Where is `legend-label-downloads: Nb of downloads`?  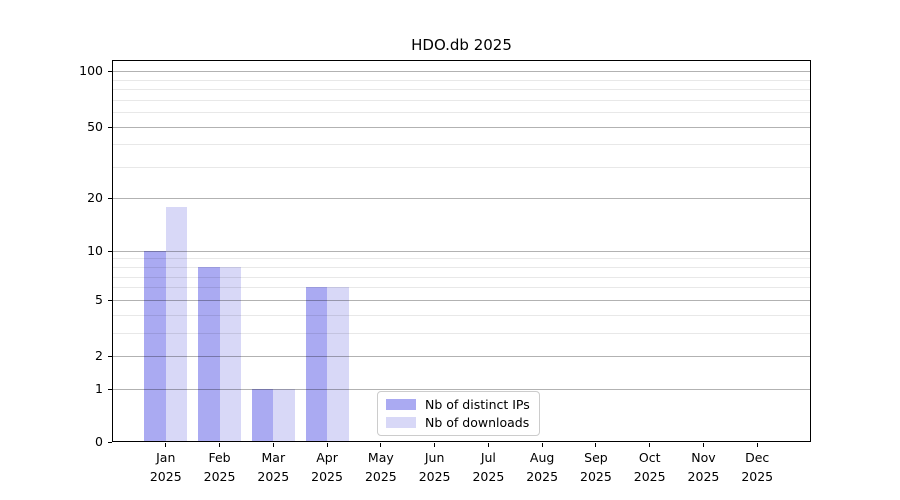
legend-label-downloads: Nb of downloads is located at coordinates (477, 422).